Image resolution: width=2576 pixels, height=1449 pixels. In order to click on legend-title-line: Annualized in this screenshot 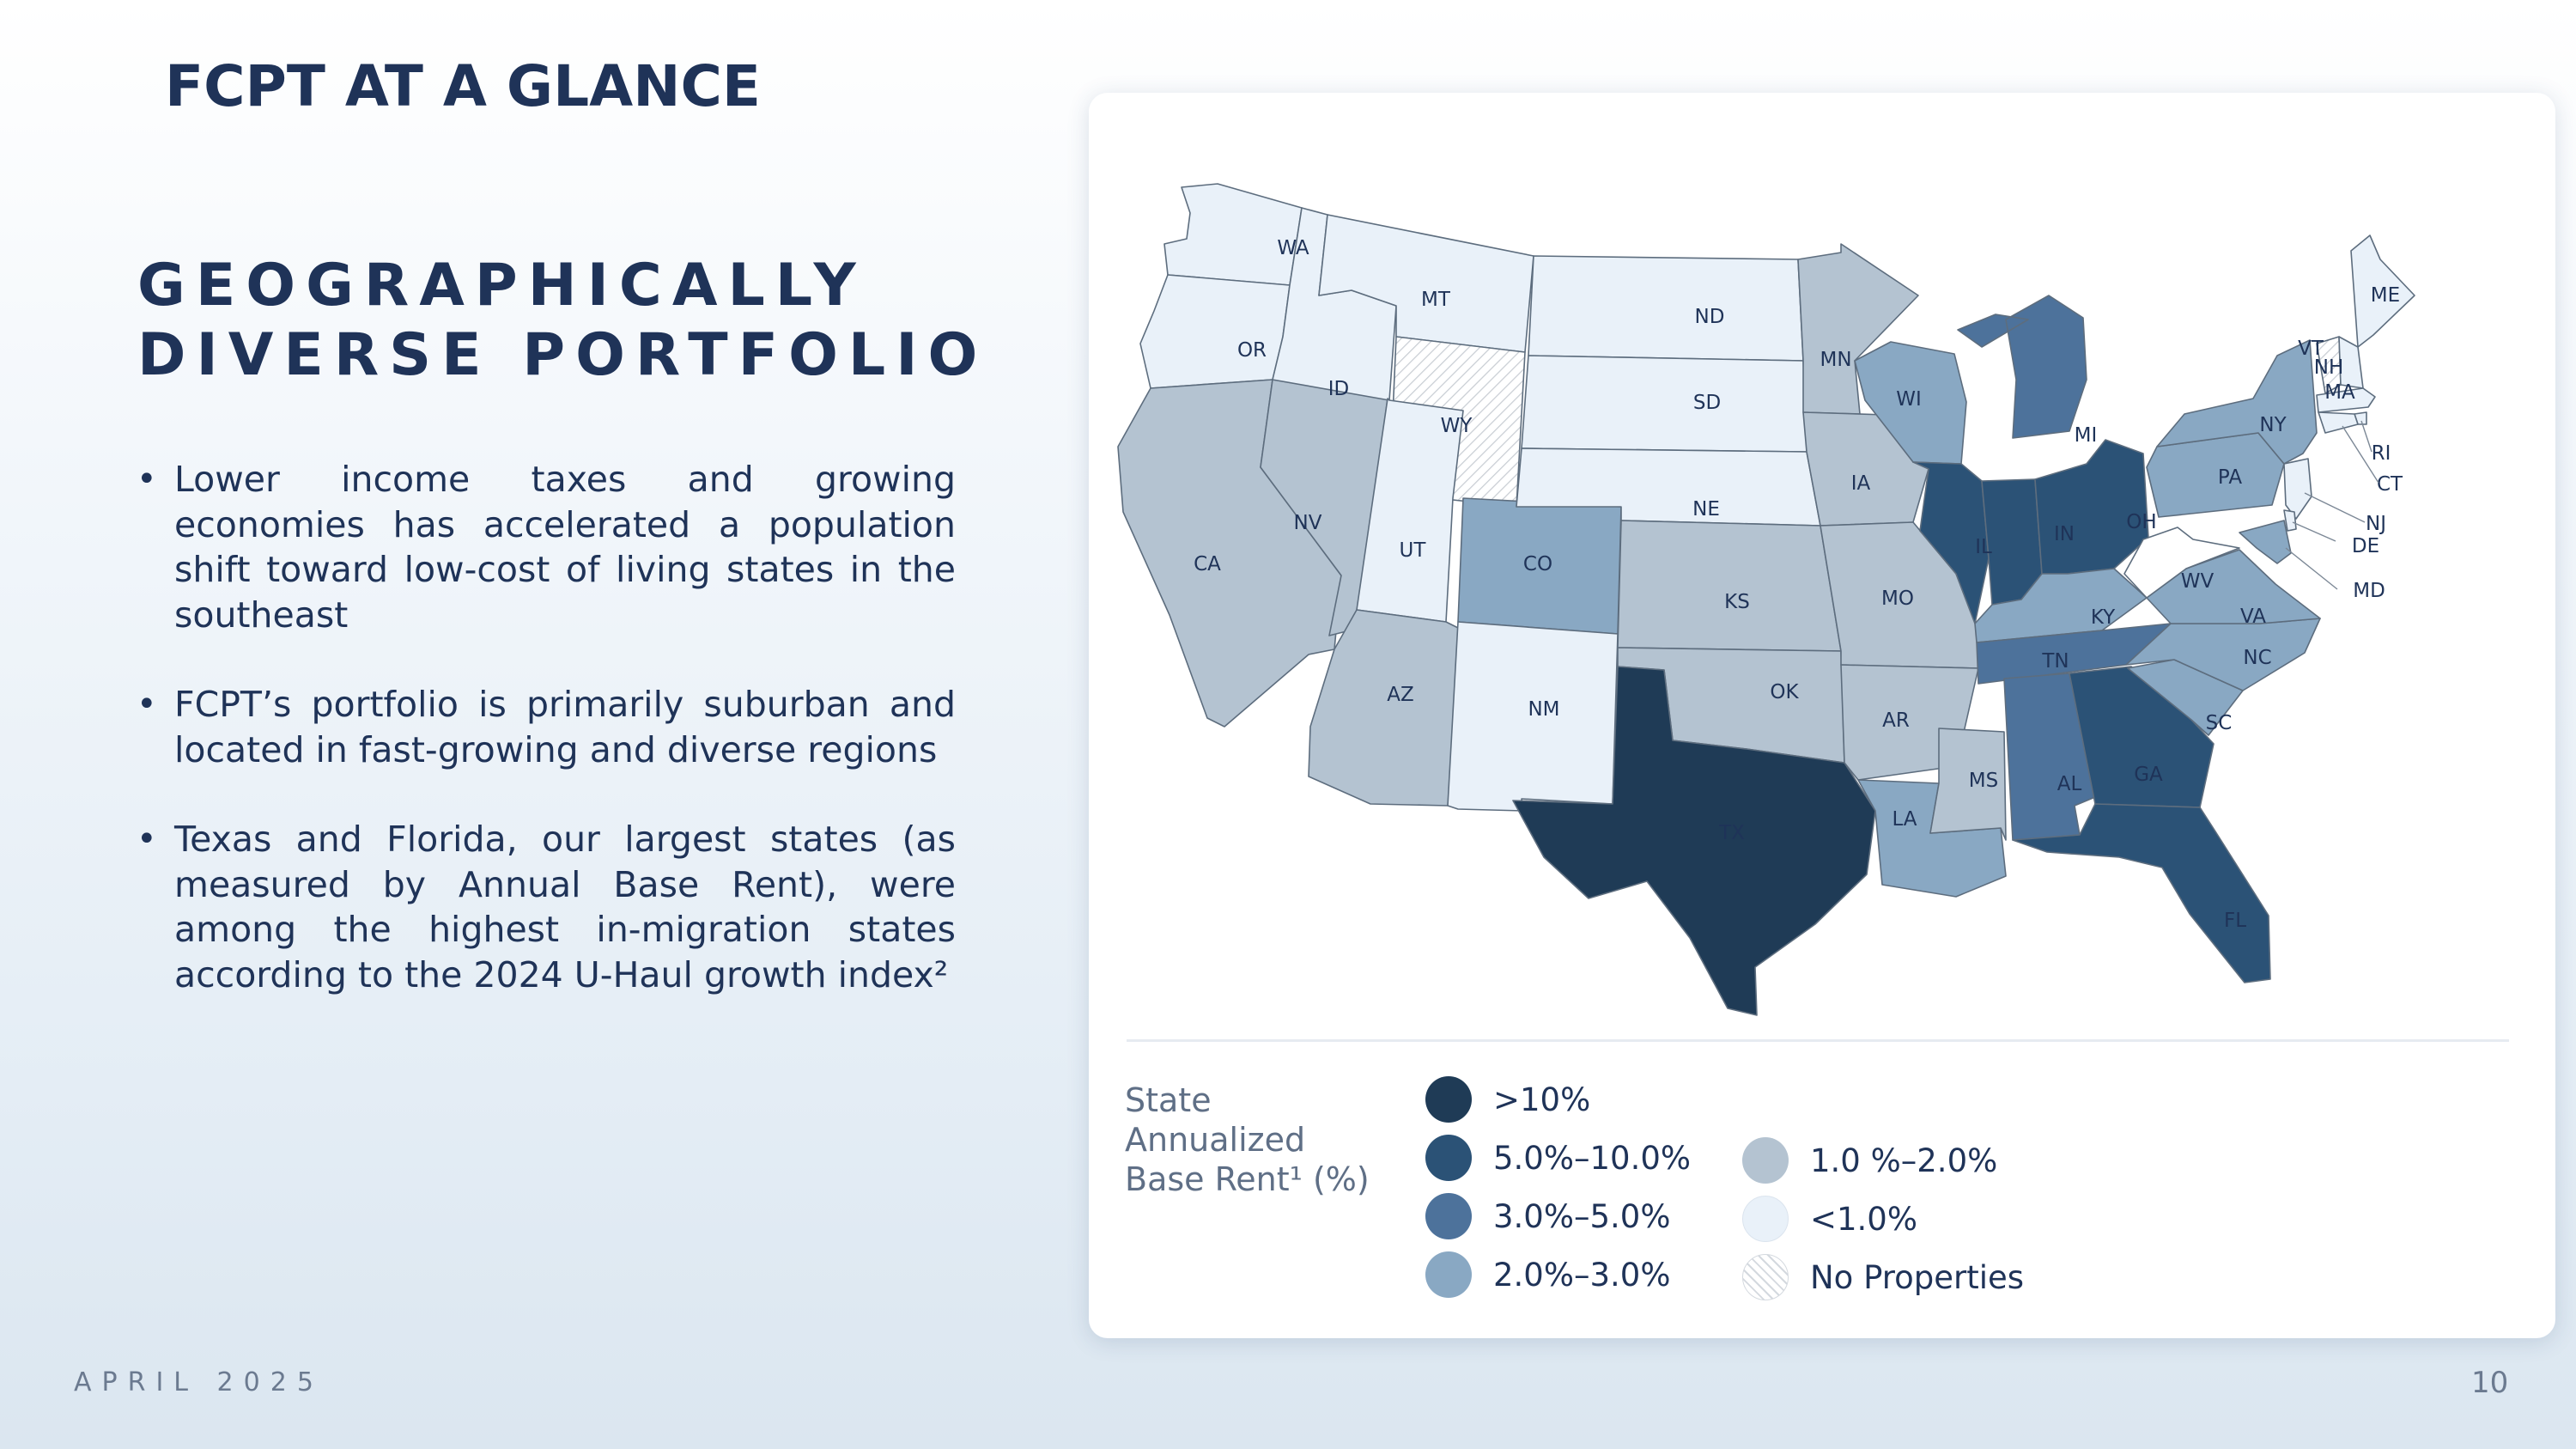, I will do `click(1215, 1140)`.